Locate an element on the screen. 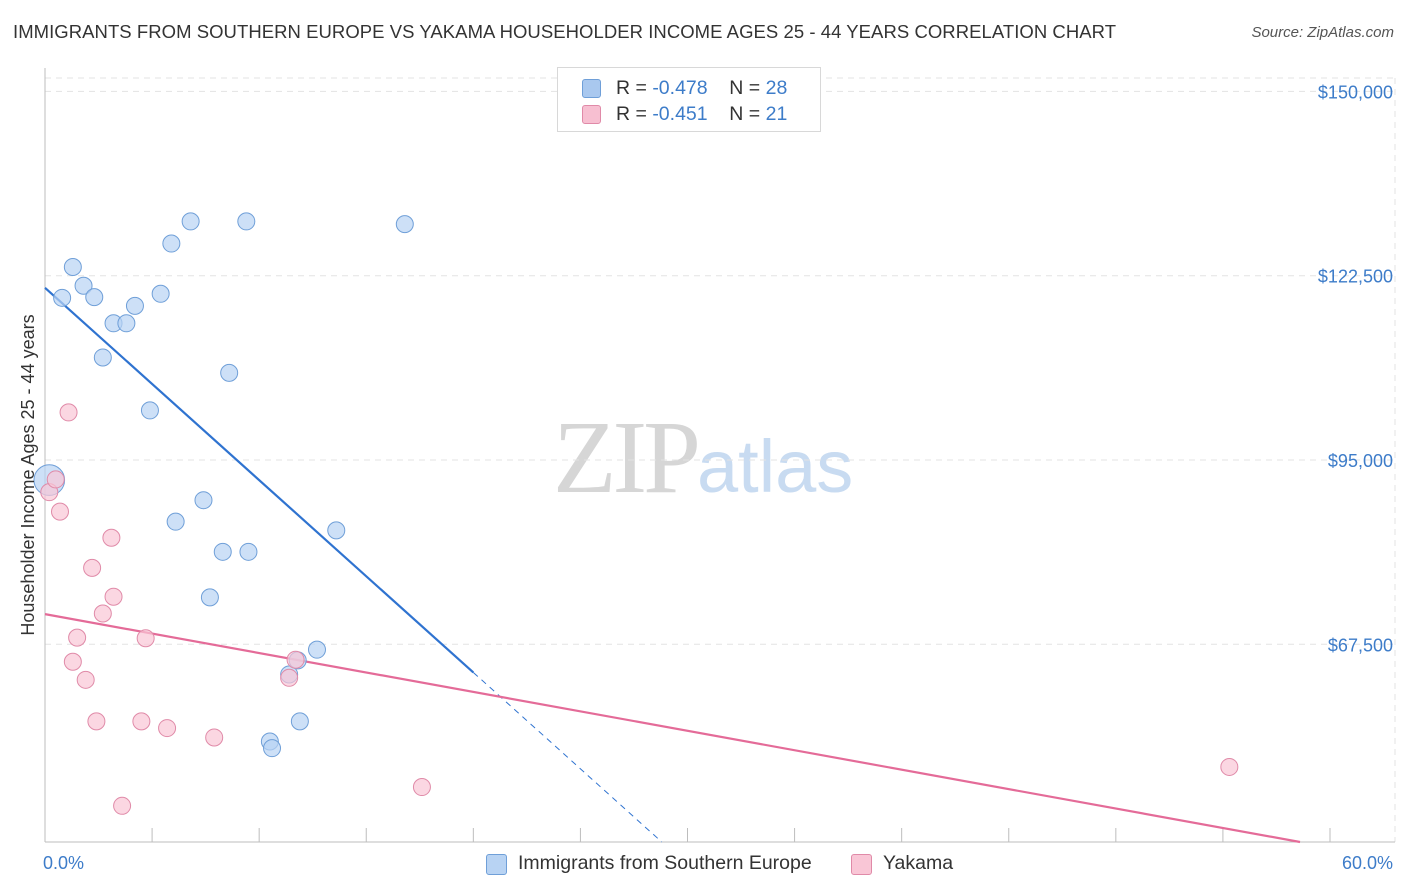 This screenshot has height=892, width=1406. y-axis-label: Householder Income Ages 25 - 44 years is located at coordinates (28, 474).